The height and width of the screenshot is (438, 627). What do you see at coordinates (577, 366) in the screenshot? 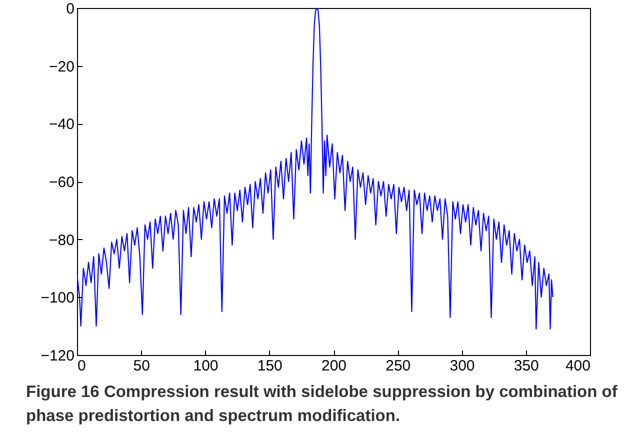
I see `x-tick-label: 400` at bounding box center [577, 366].